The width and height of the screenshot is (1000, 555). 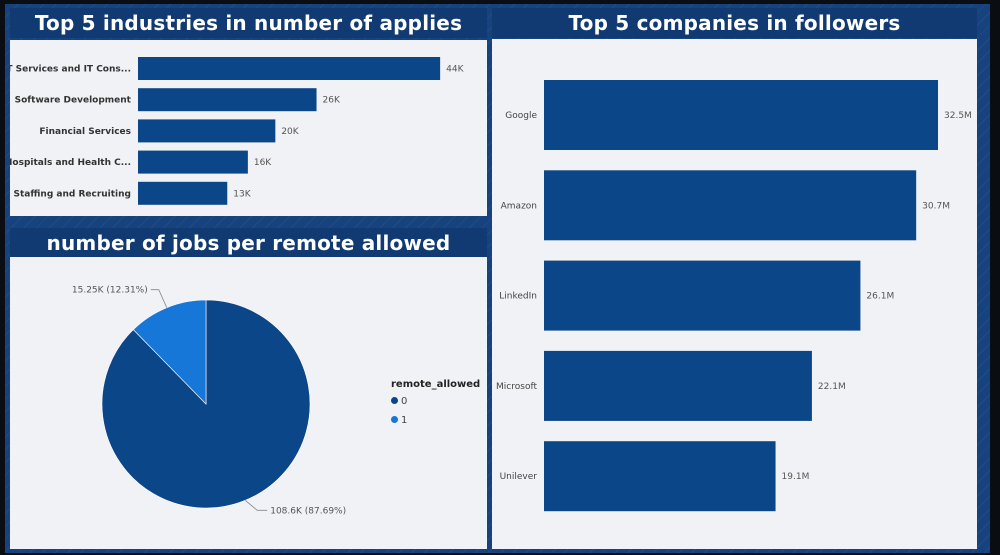 I want to click on companies-category-label-1: Amazon, so click(x=519, y=206).